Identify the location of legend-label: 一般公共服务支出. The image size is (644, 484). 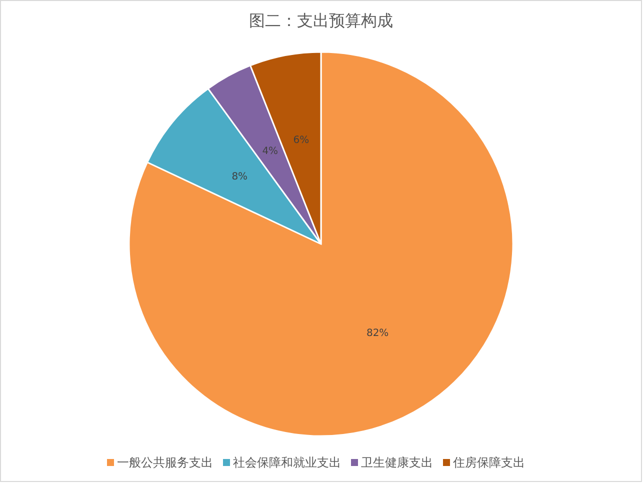
(165, 462).